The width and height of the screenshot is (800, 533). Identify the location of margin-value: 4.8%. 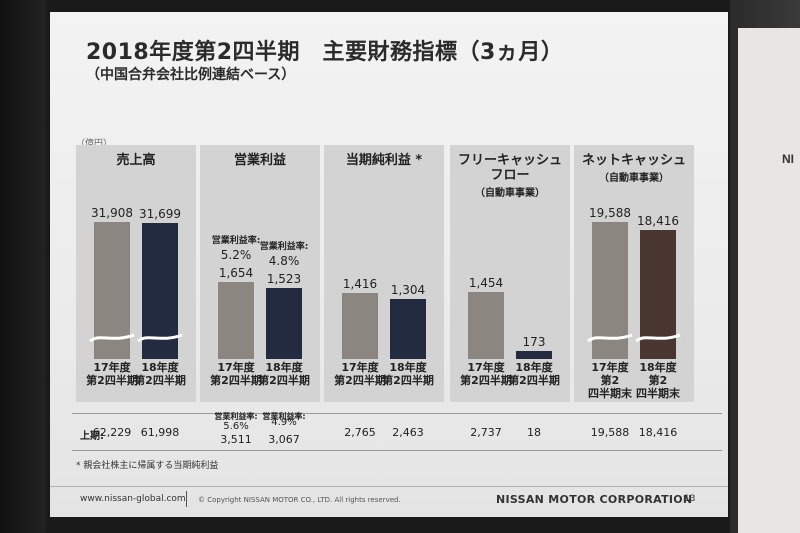
(284, 261).